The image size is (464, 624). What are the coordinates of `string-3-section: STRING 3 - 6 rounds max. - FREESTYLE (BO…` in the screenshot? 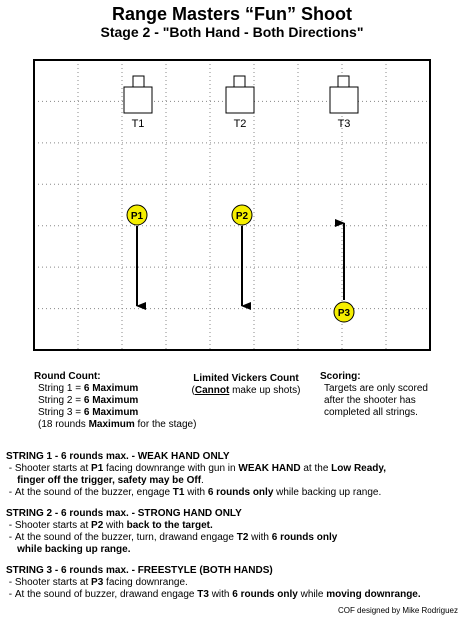 It's located at (234, 583).